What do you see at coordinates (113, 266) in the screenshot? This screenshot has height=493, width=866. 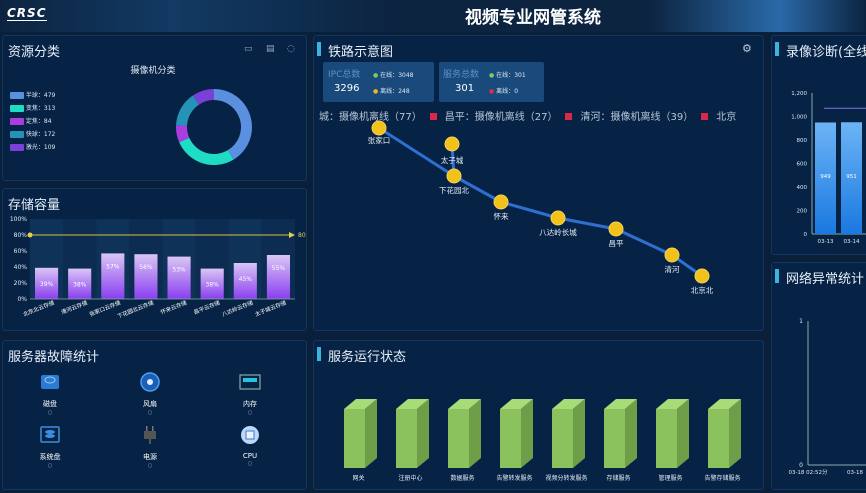 I see `bar-label: 57%` at bounding box center [113, 266].